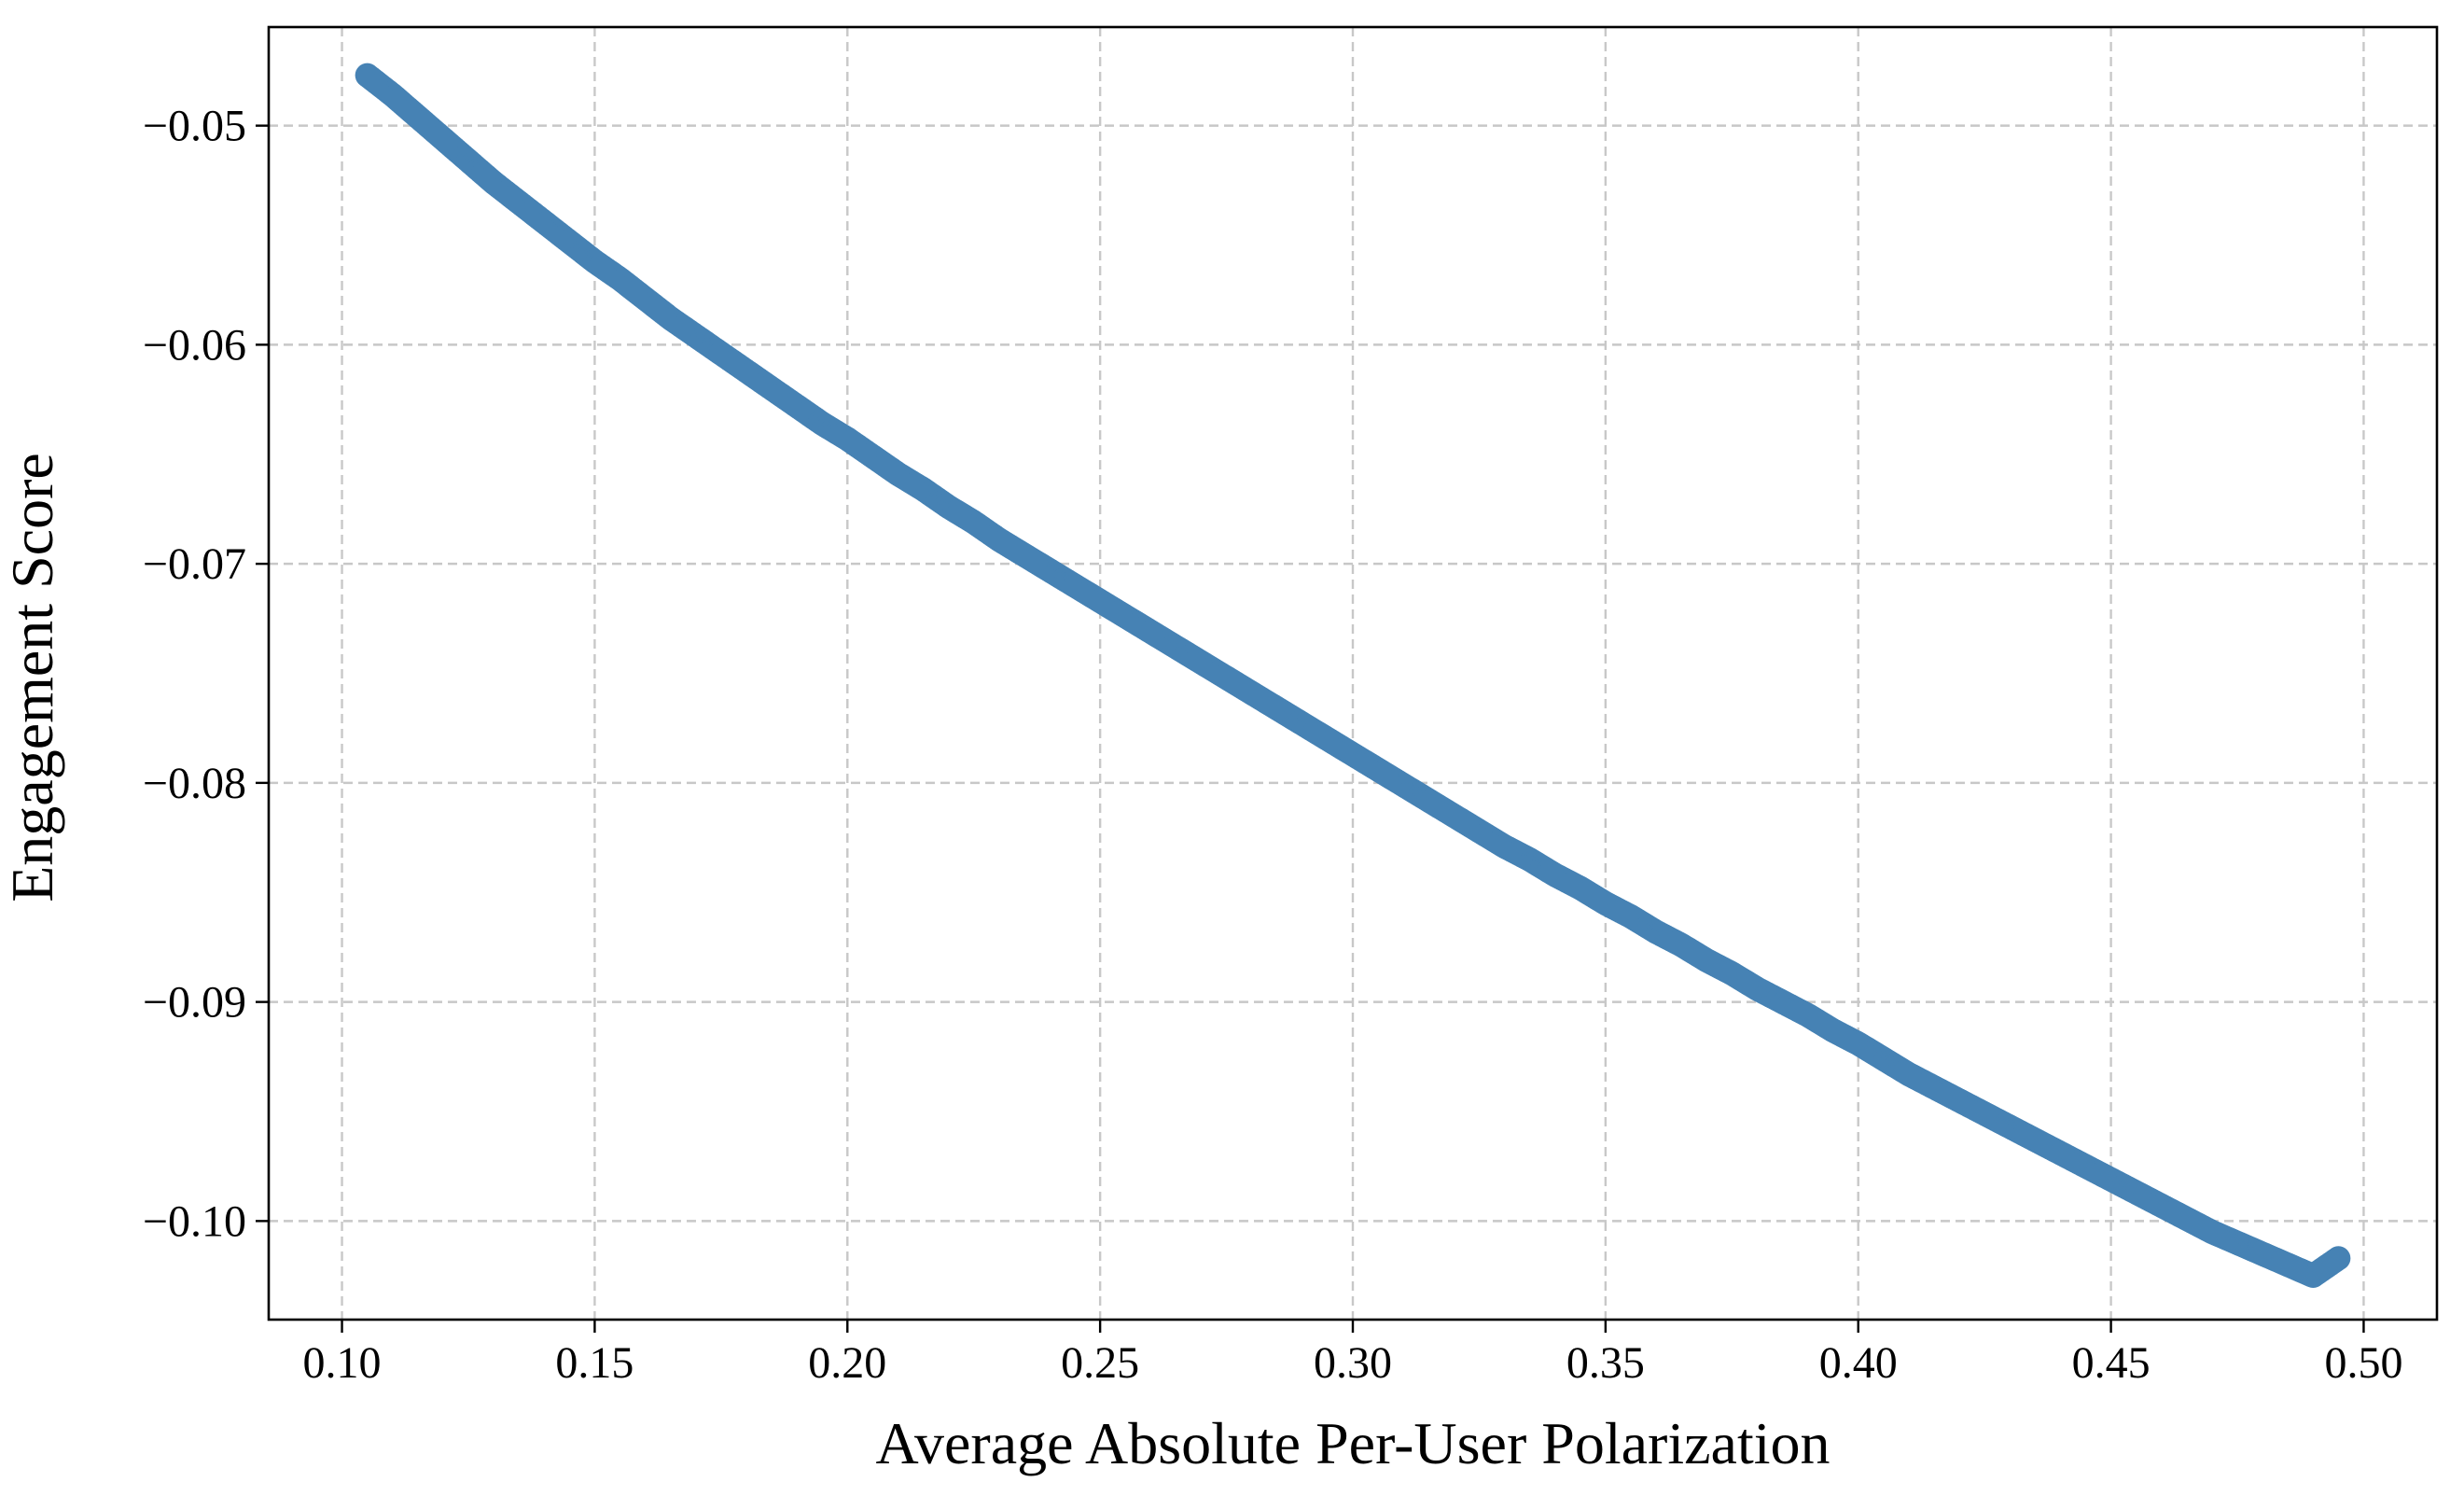 Image resolution: width=2464 pixels, height=1510 pixels. I want to click on scatter-point, so click(2338, 1258).